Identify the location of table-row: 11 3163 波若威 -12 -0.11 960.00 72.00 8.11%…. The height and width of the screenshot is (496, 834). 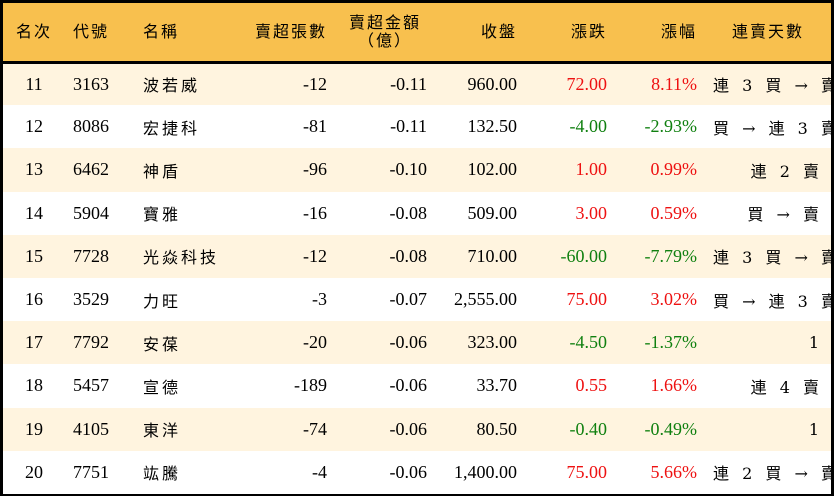
(418, 84).